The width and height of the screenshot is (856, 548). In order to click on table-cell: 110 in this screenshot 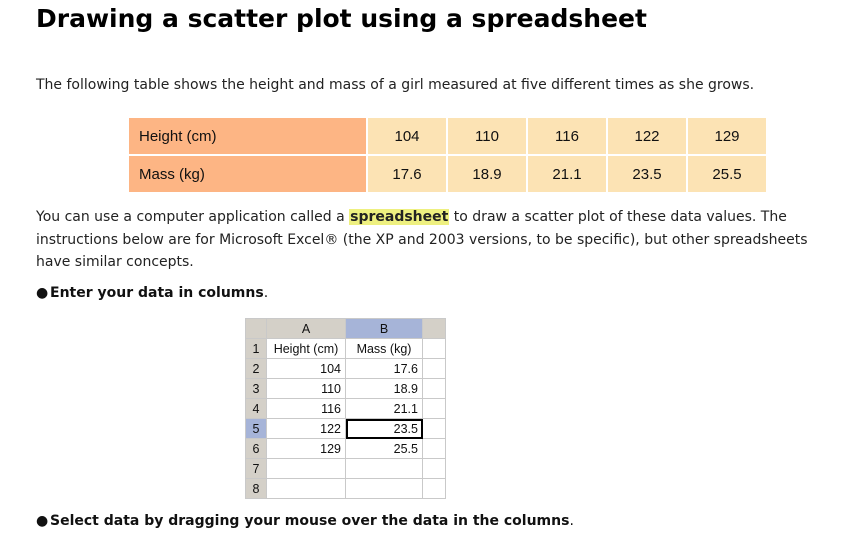, I will do `click(487, 136)`.